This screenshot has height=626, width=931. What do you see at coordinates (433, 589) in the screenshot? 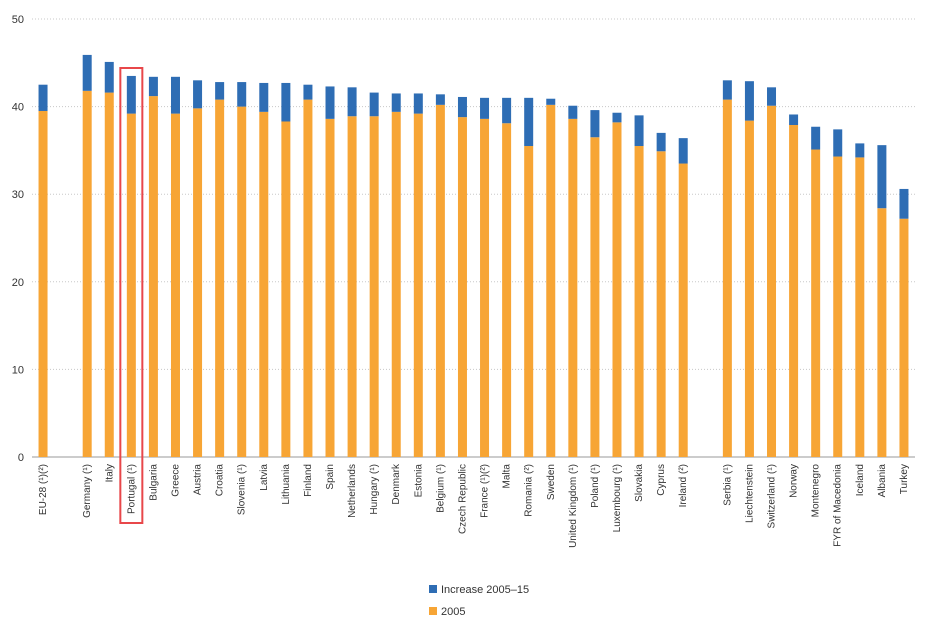
I see `legend-swatch-increase` at bounding box center [433, 589].